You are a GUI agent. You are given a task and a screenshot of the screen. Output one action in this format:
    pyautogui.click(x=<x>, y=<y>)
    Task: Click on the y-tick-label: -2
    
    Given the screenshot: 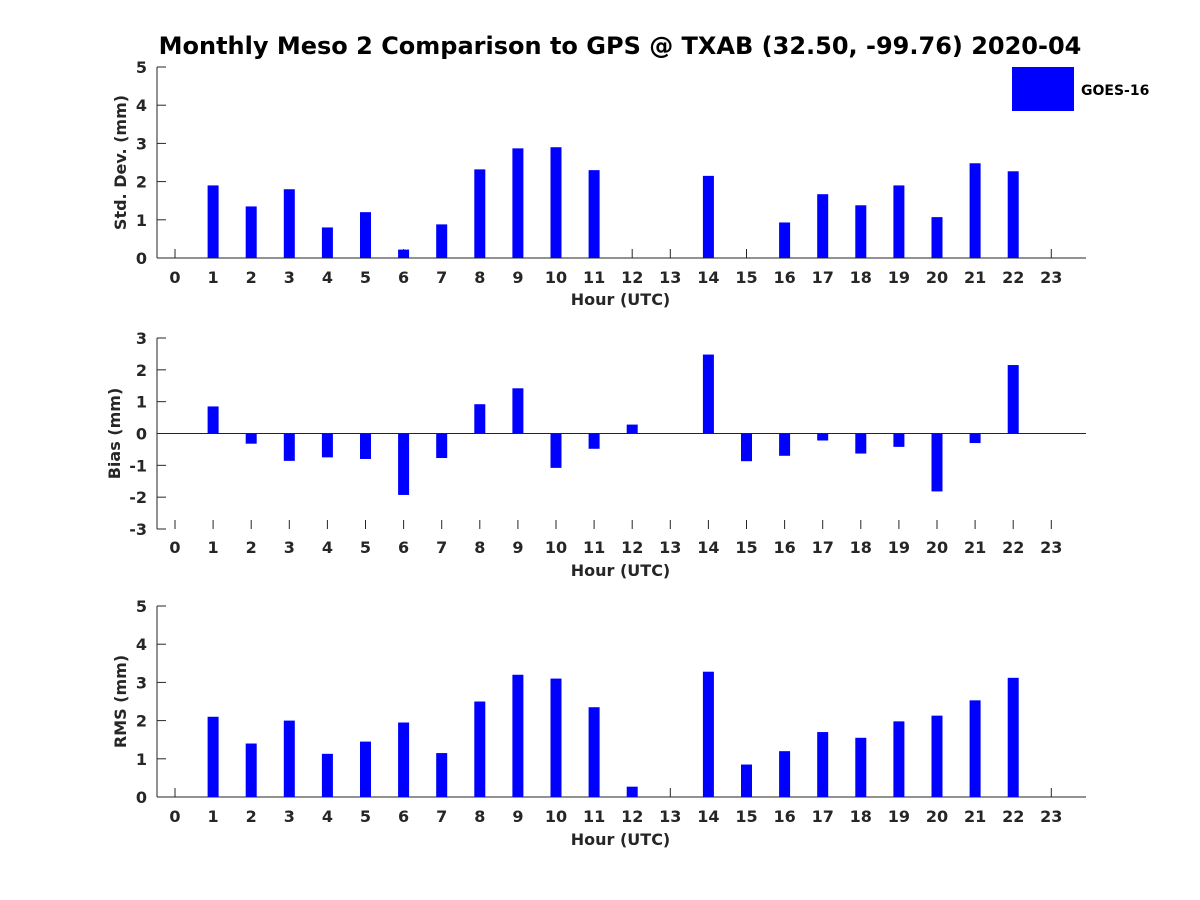 What is the action you would take?
    pyautogui.click(x=138, y=497)
    